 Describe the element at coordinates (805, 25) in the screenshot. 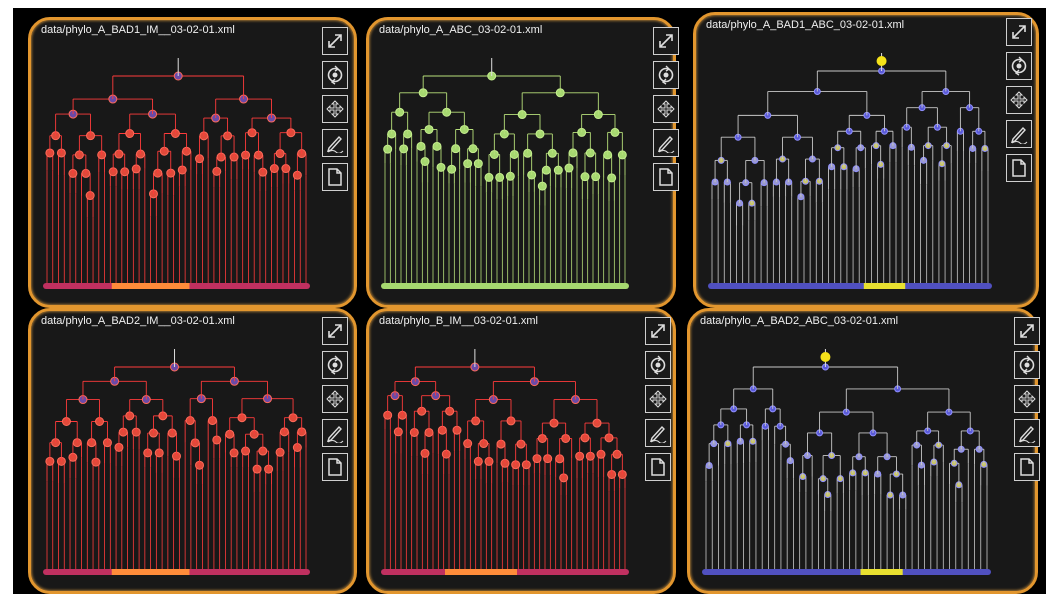

I see `panel-title: data/phylo_A_BAD1_ABC_03-02-01.xml` at that location.